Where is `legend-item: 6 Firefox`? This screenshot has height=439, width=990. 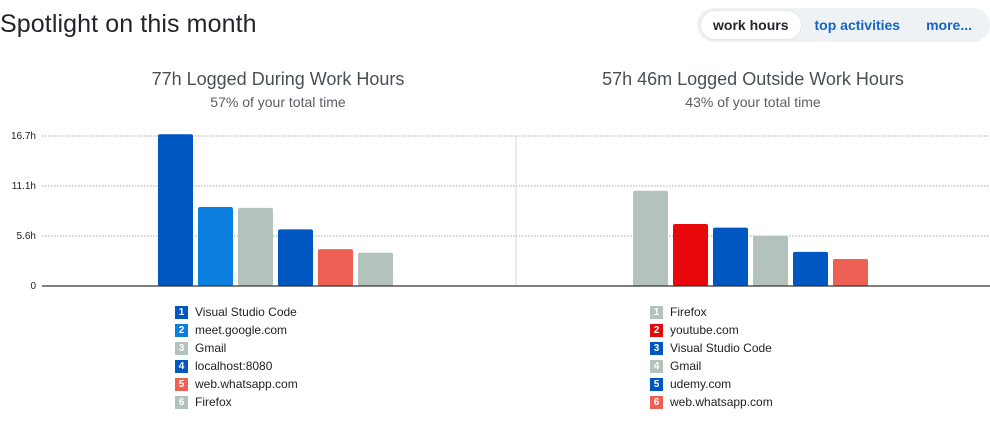 legend-item: 6 Firefox is located at coordinates (236, 402).